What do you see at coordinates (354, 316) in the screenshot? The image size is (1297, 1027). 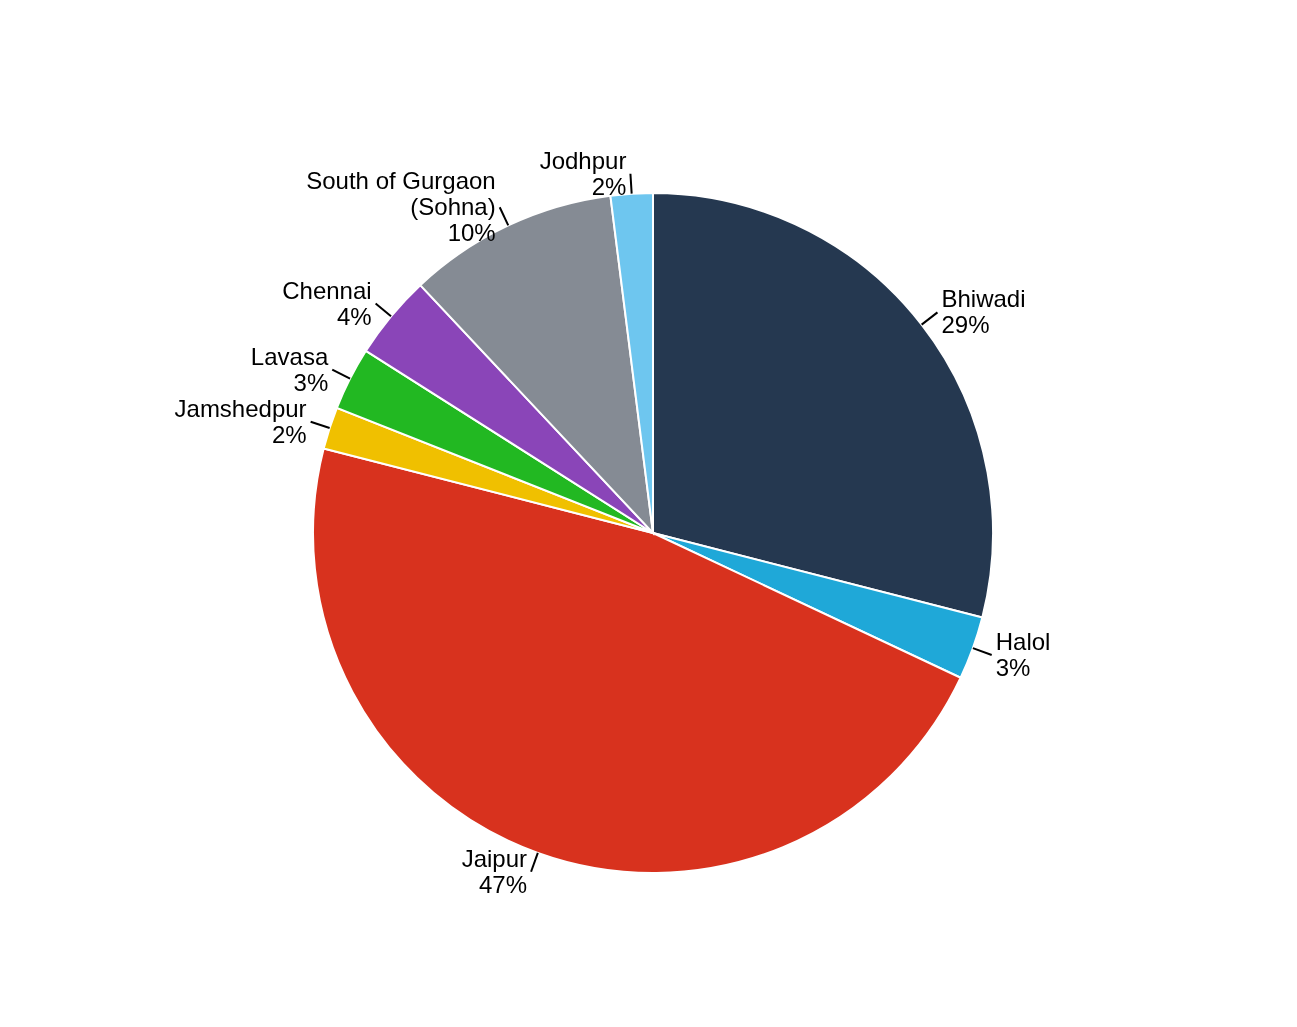 I see `data-label: 4%` at bounding box center [354, 316].